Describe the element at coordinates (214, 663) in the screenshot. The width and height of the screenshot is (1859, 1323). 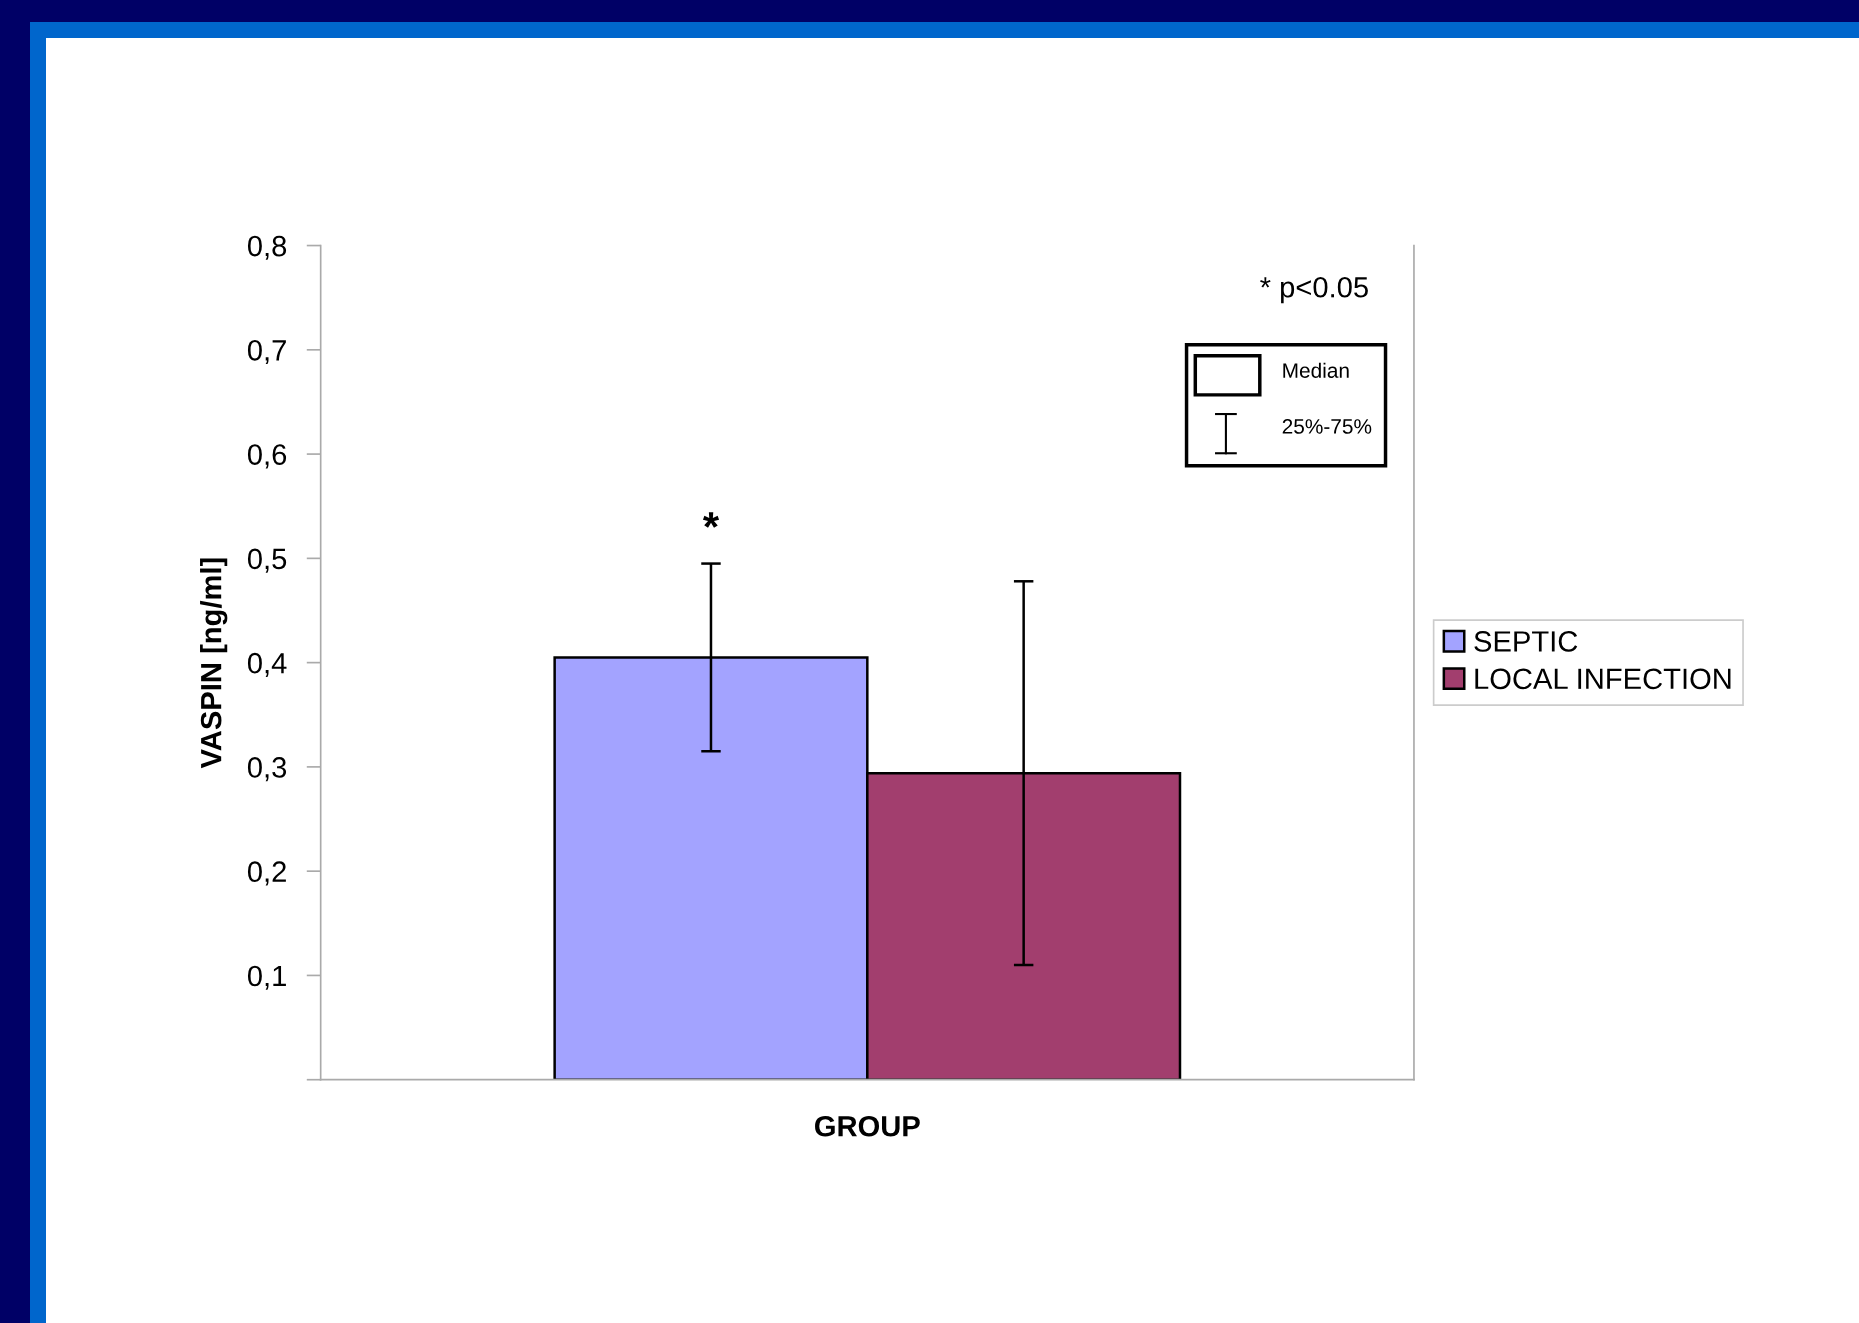
I see `y-axis-title: VASPIN [ng/ml]` at that location.